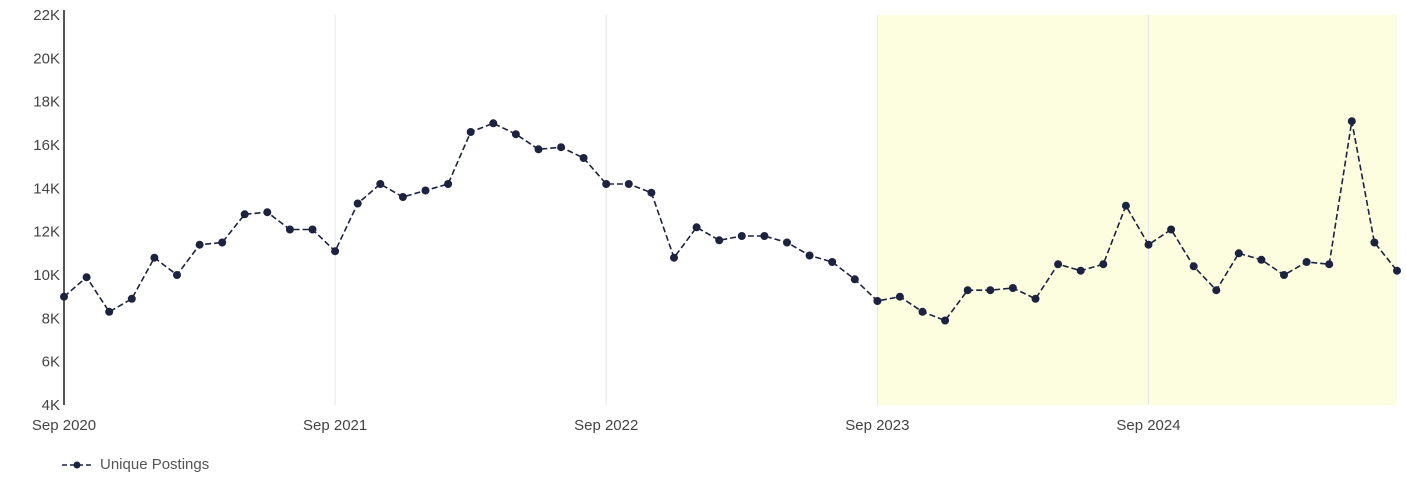  What do you see at coordinates (46, 15) in the screenshot?
I see `y-tick-label: 22K` at bounding box center [46, 15].